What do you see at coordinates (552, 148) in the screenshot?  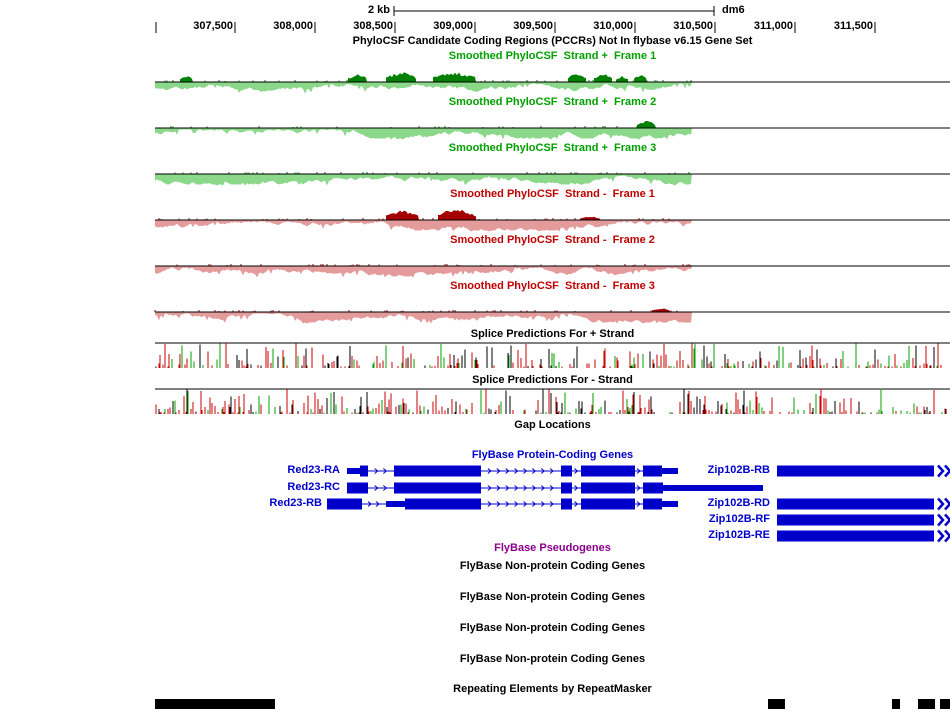 I see `track-label-smoothed-phylocsf-strand-frame-3: Smoothed PhyloCSF Strand + Frame 3` at bounding box center [552, 148].